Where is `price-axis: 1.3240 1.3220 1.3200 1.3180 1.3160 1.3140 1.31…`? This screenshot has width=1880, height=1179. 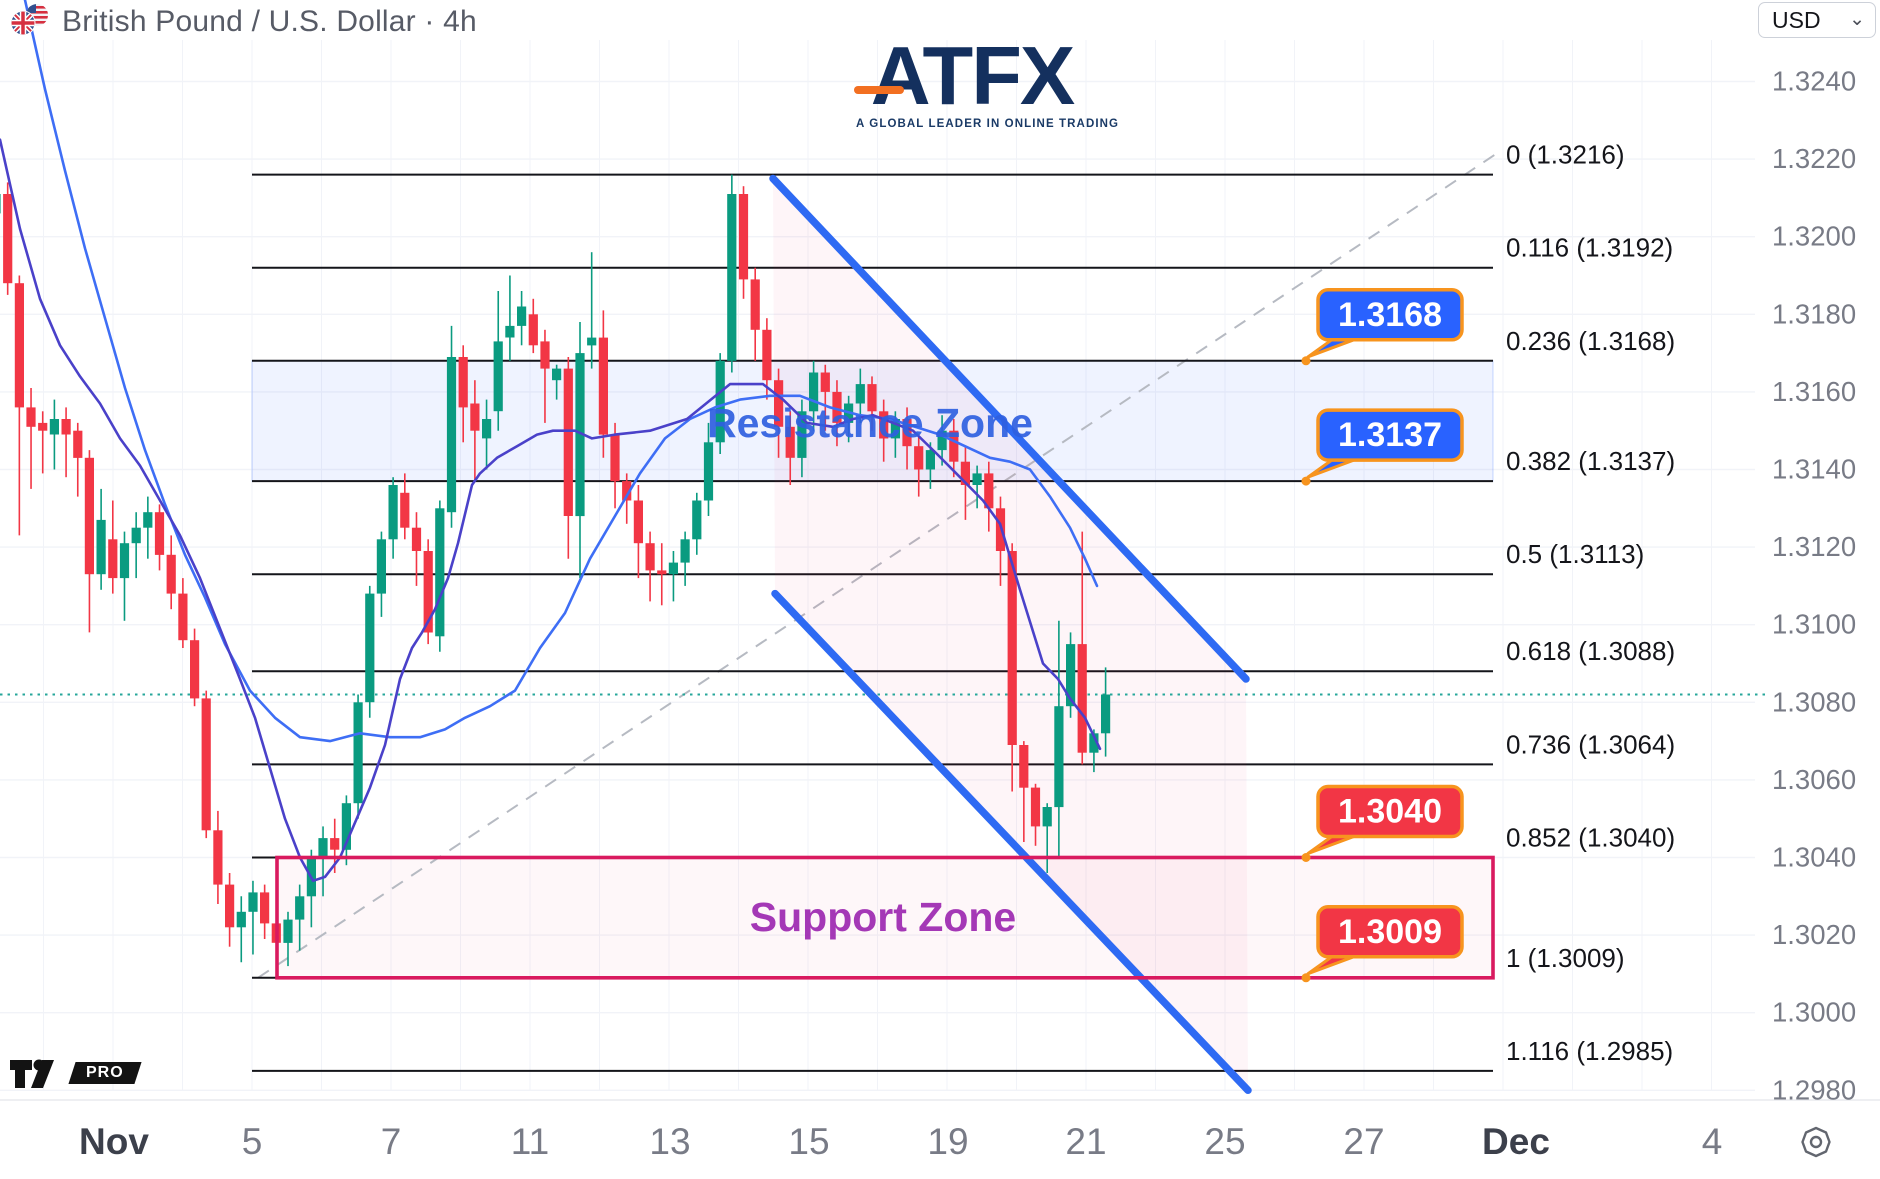 price-axis: 1.3240 1.3220 1.3200 1.3180 1.3160 1.3140 1.31… is located at coordinates (1814, 586).